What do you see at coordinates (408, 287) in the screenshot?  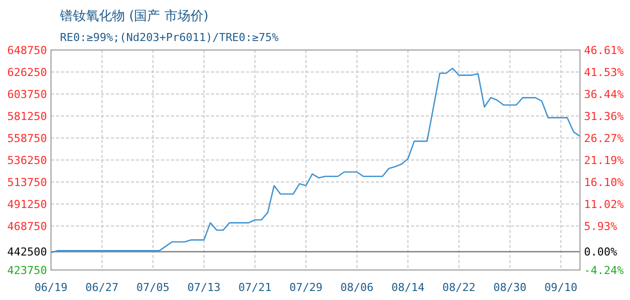 I see `x-tick-label: 08/14` at bounding box center [408, 287].